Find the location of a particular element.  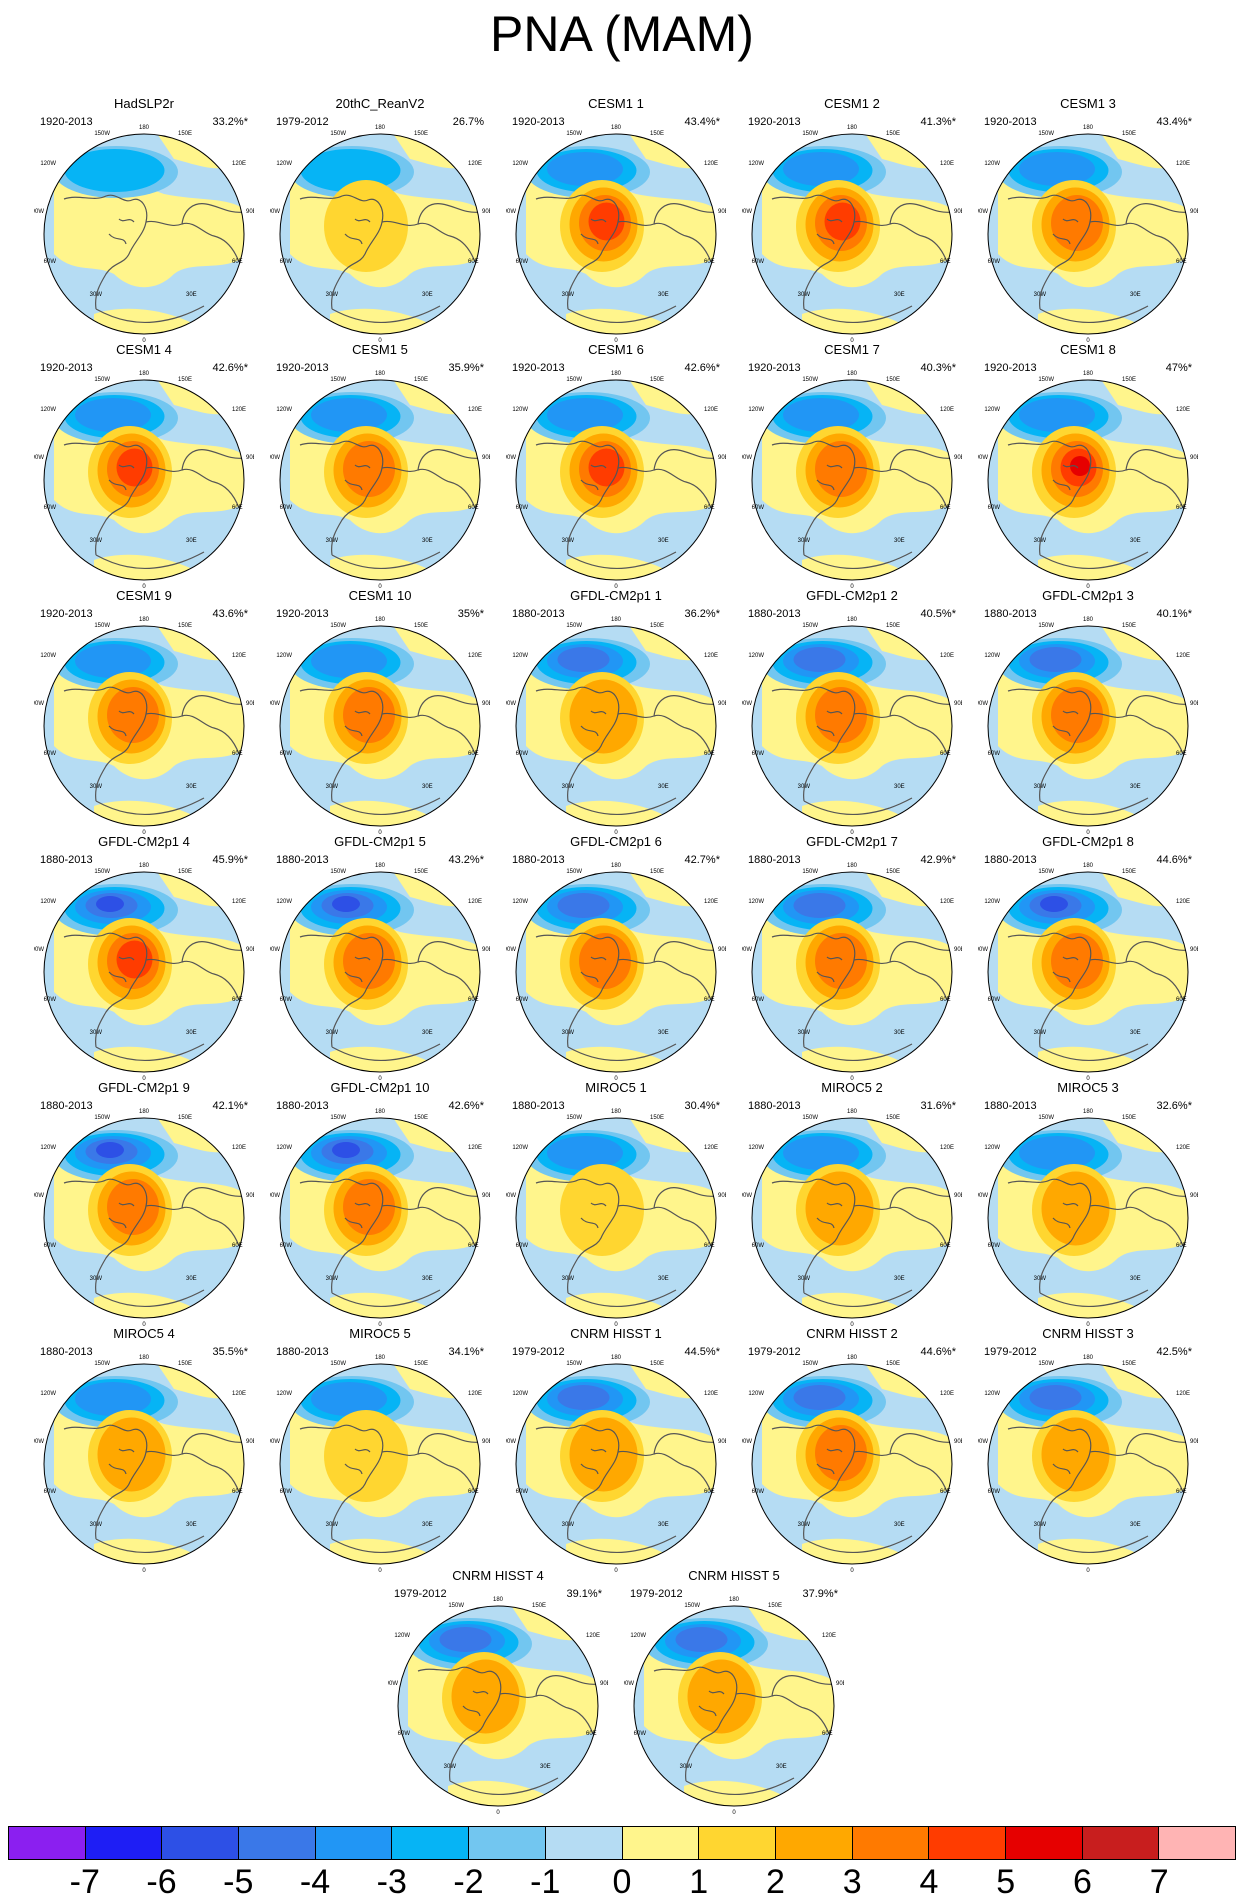

colorbar-tick-label: -5 is located at coordinates (238, 1882).